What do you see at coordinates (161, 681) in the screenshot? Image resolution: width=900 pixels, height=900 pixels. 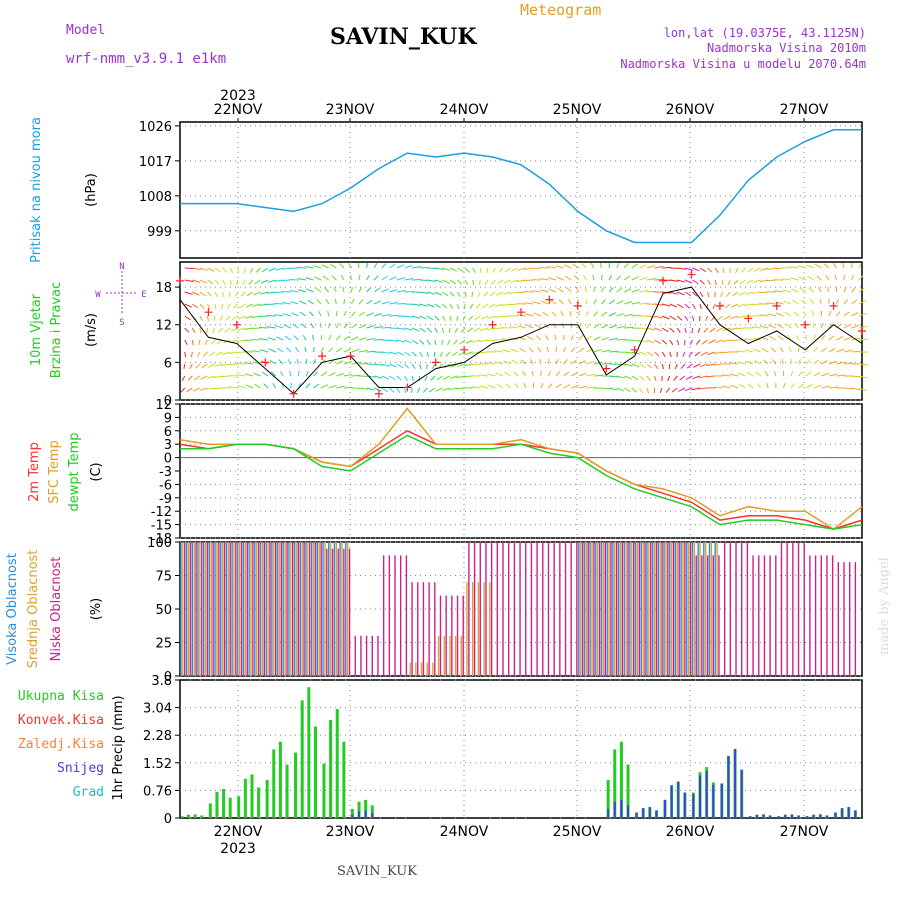 I see `precip-ytick-label: 3.8` at bounding box center [161, 681].